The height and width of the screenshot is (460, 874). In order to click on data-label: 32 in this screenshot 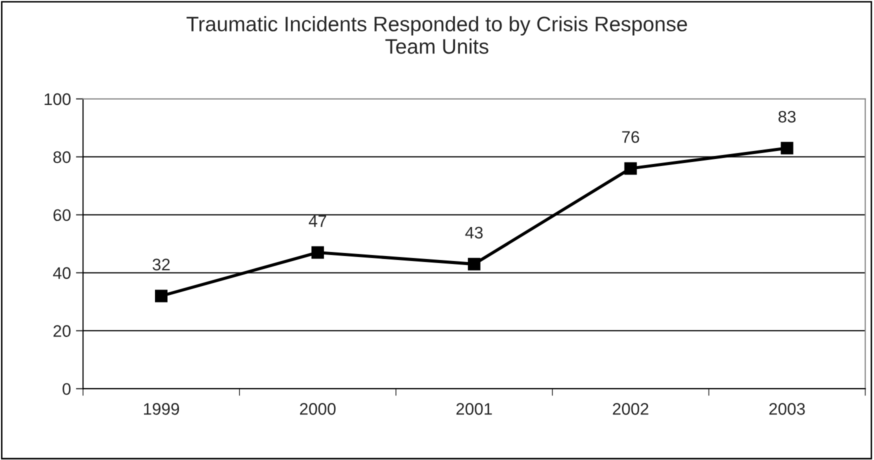, I will do `click(161, 264)`.